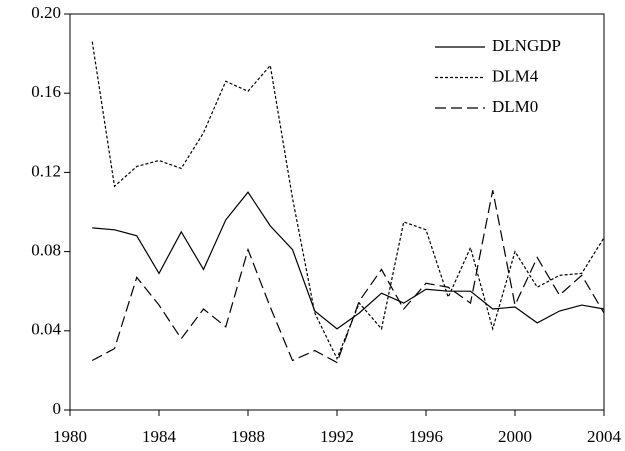 The image size is (625, 451). I want to click on y-tick-label: 0.04, so click(46, 329).